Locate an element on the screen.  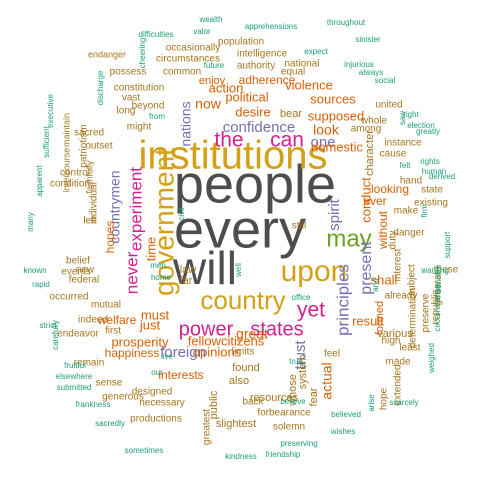
word-opinions: opinions is located at coordinates (217, 351).